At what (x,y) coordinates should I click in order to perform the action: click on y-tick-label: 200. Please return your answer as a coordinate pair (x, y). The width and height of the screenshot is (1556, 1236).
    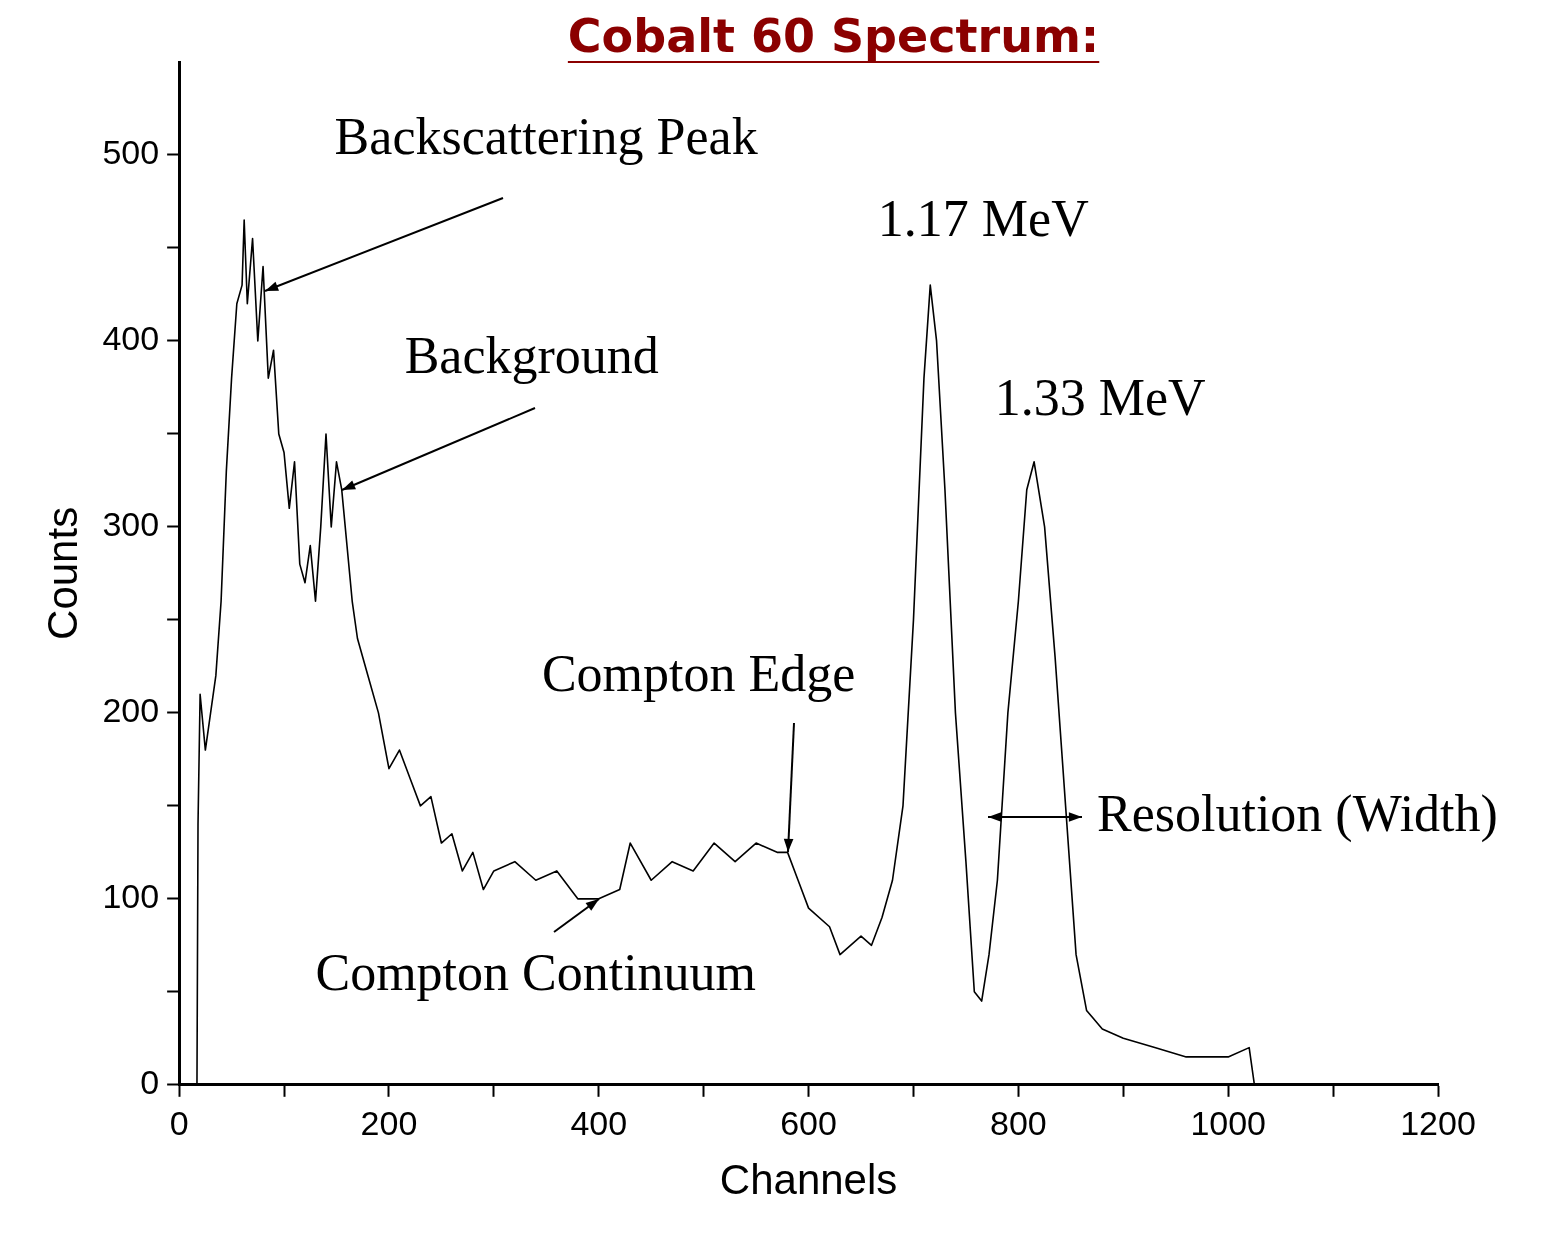
    Looking at the image, I should click on (131, 710).